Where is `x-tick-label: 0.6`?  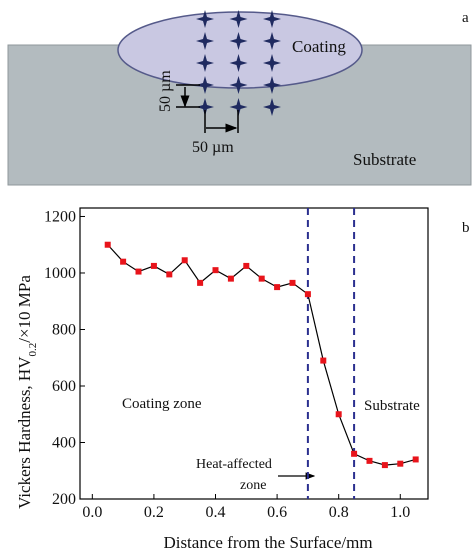
x-tick-label: 0.6 is located at coordinates (277, 512).